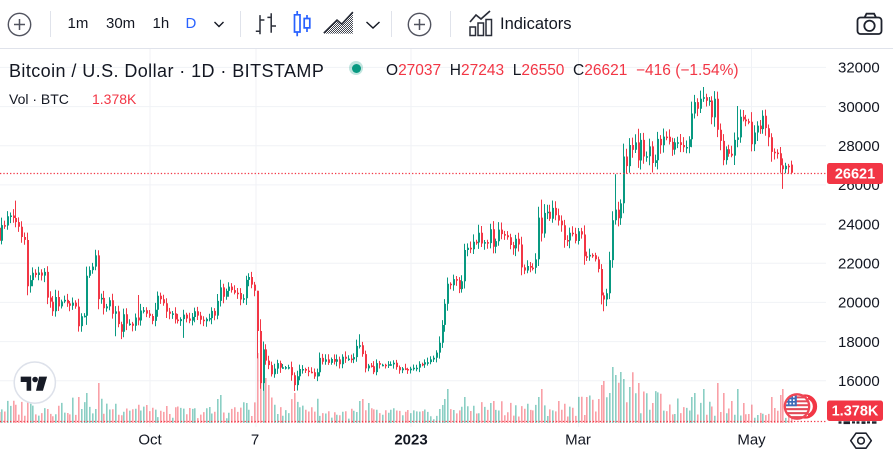 This screenshot has width=893, height=453. What do you see at coordinates (859, 224) in the screenshot?
I see `svg-text: 24000` at bounding box center [859, 224].